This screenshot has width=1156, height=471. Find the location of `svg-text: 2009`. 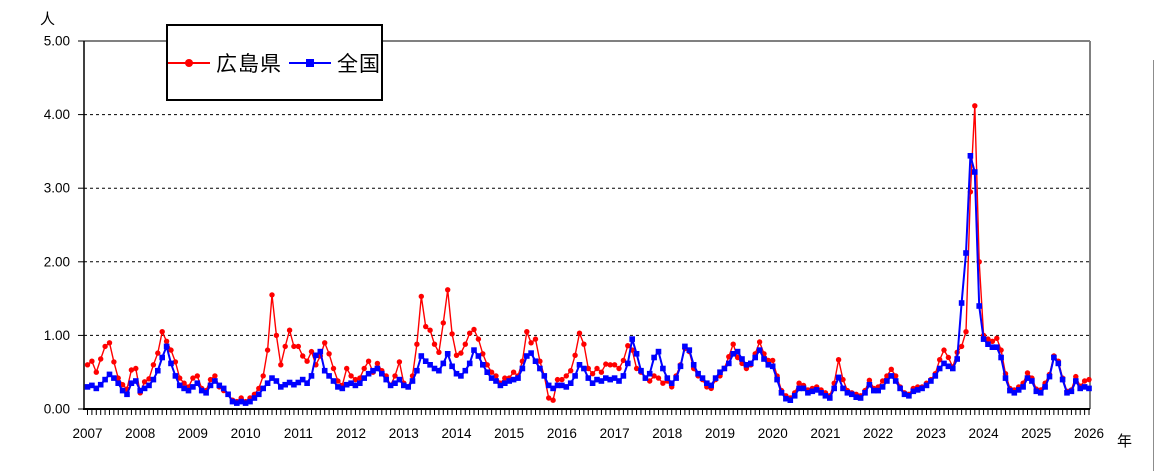

svg-text: 2009 is located at coordinates (193, 433).